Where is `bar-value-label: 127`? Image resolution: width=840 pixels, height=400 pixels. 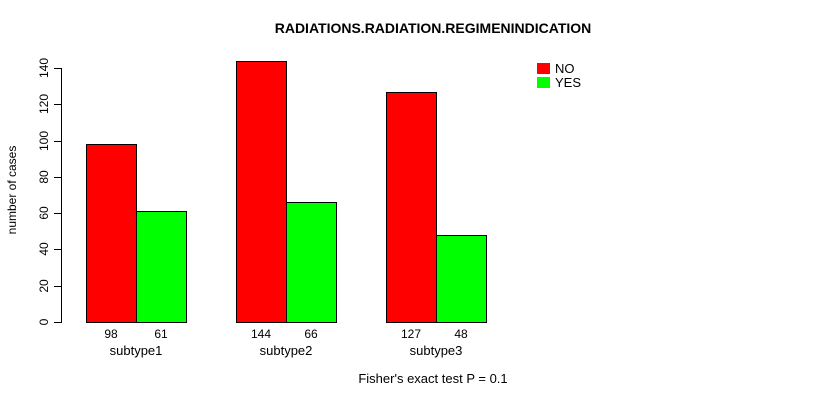
bar-value-label: 127 is located at coordinates (411, 334).